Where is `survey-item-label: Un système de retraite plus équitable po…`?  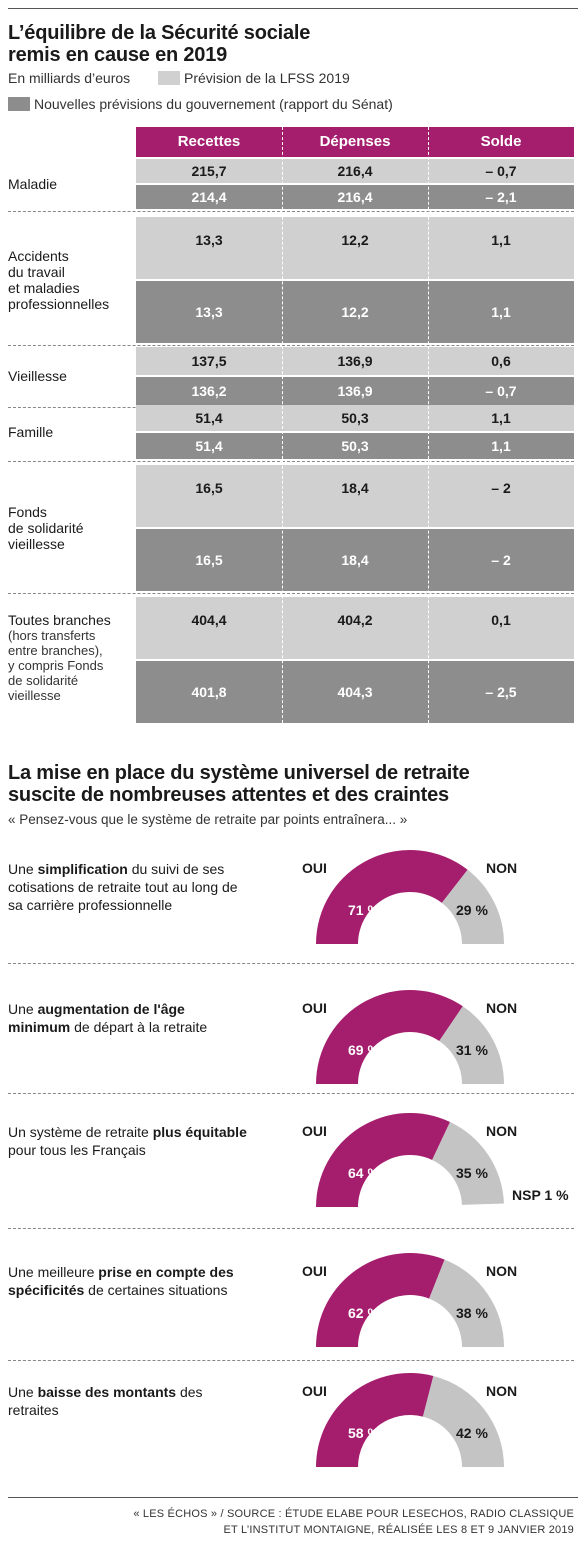 survey-item-label: Un système de retraite plus équitable po… is located at coordinates (128, 1141).